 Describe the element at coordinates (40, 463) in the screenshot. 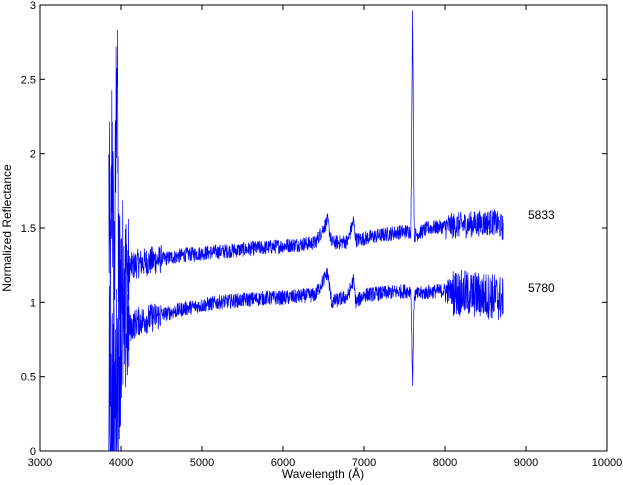

I see `x-tick-label: 3000` at that location.